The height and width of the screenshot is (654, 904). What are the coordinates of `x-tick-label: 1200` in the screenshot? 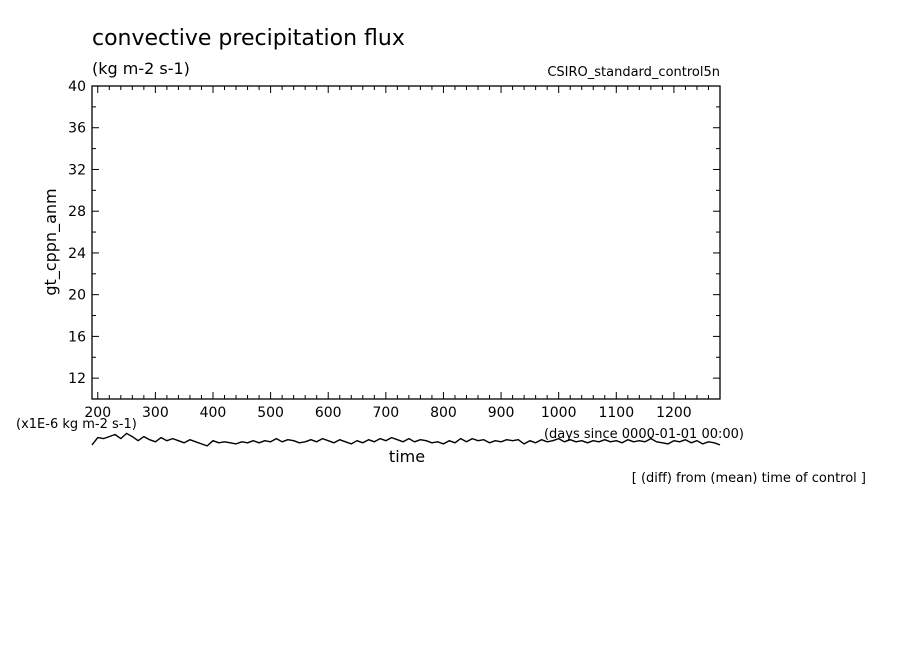 It's located at (674, 413).